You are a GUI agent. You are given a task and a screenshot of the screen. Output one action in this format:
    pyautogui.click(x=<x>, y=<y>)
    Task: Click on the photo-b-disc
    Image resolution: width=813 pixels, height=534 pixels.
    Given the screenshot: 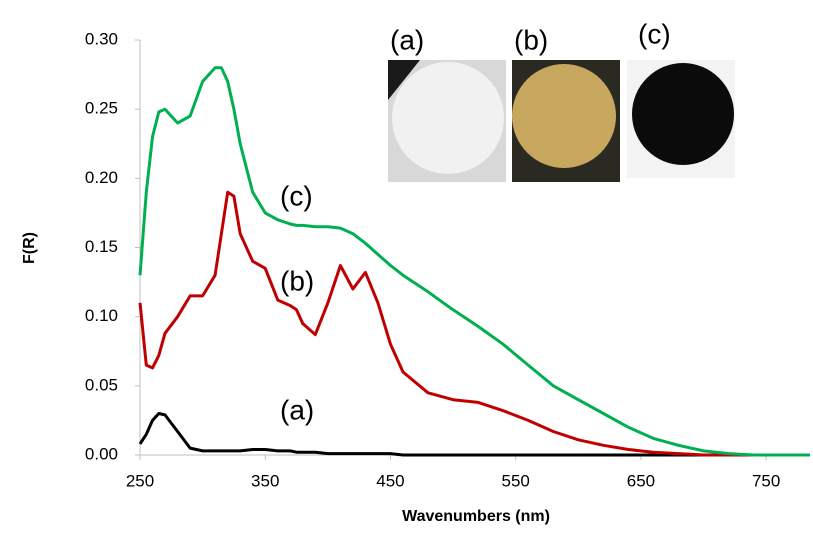 What is the action you would take?
    pyautogui.click(x=564, y=116)
    